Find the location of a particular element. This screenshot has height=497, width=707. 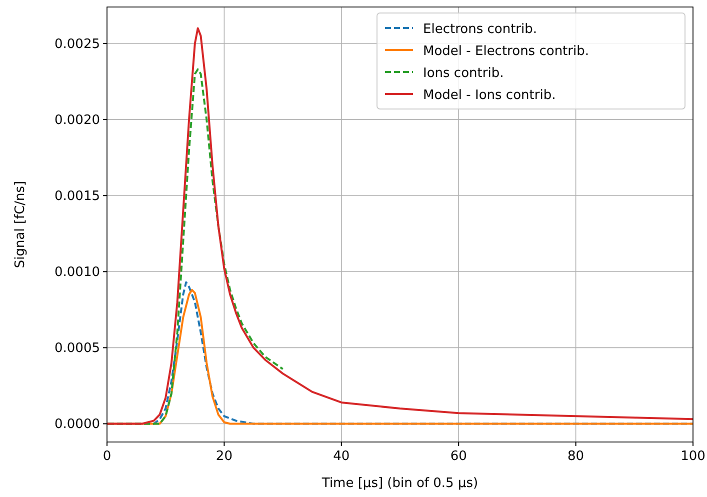

y-tick-label: 0.0020 is located at coordinates (77, 120).